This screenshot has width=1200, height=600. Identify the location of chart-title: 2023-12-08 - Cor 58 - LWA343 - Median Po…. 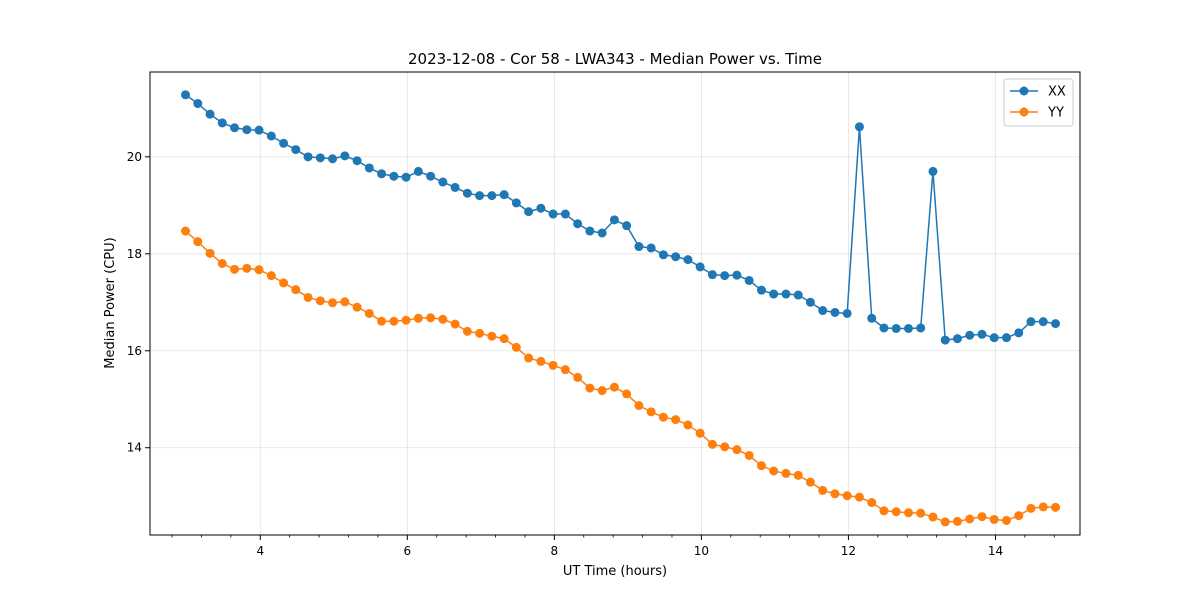
(615, 59).